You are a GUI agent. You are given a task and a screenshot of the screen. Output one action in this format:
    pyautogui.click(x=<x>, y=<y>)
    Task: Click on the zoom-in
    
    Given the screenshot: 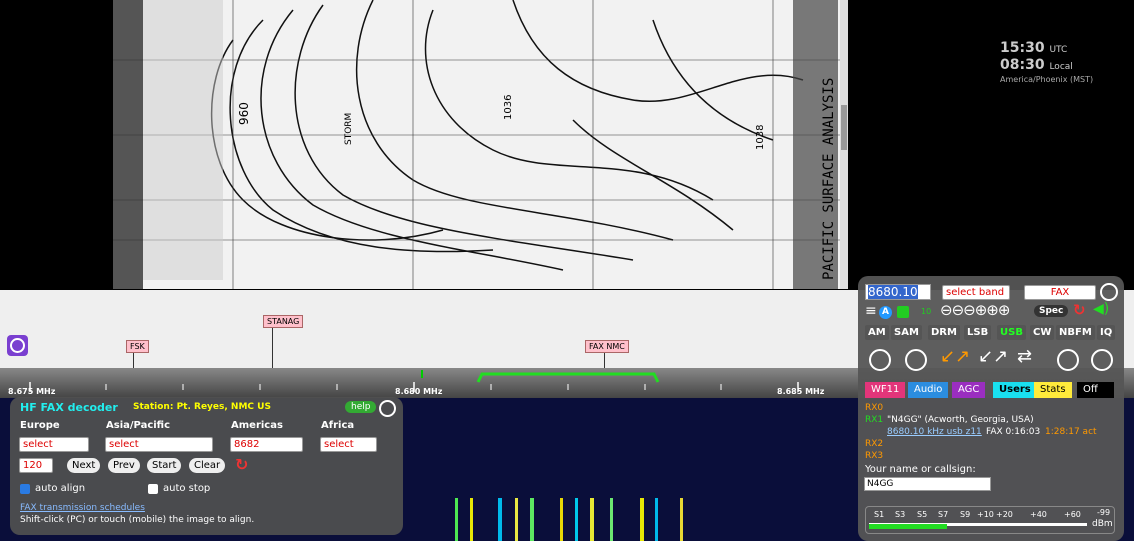 What is the action you would take?
    pyautogui.click(x=880, y=360)
    